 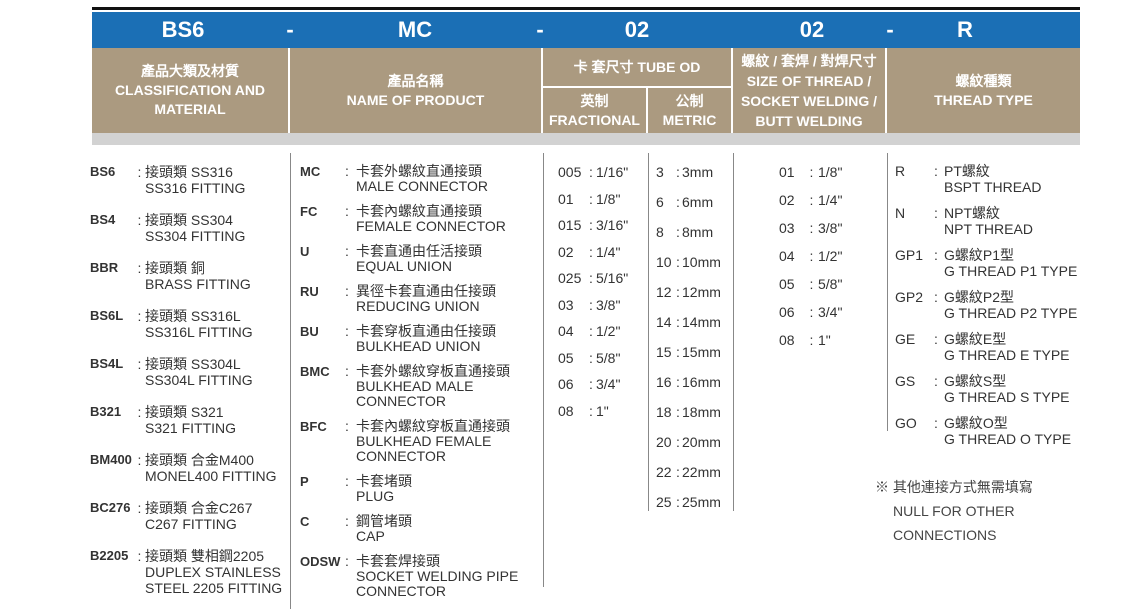 I want to click on item-code: BC276, so click(x=110, y=507).